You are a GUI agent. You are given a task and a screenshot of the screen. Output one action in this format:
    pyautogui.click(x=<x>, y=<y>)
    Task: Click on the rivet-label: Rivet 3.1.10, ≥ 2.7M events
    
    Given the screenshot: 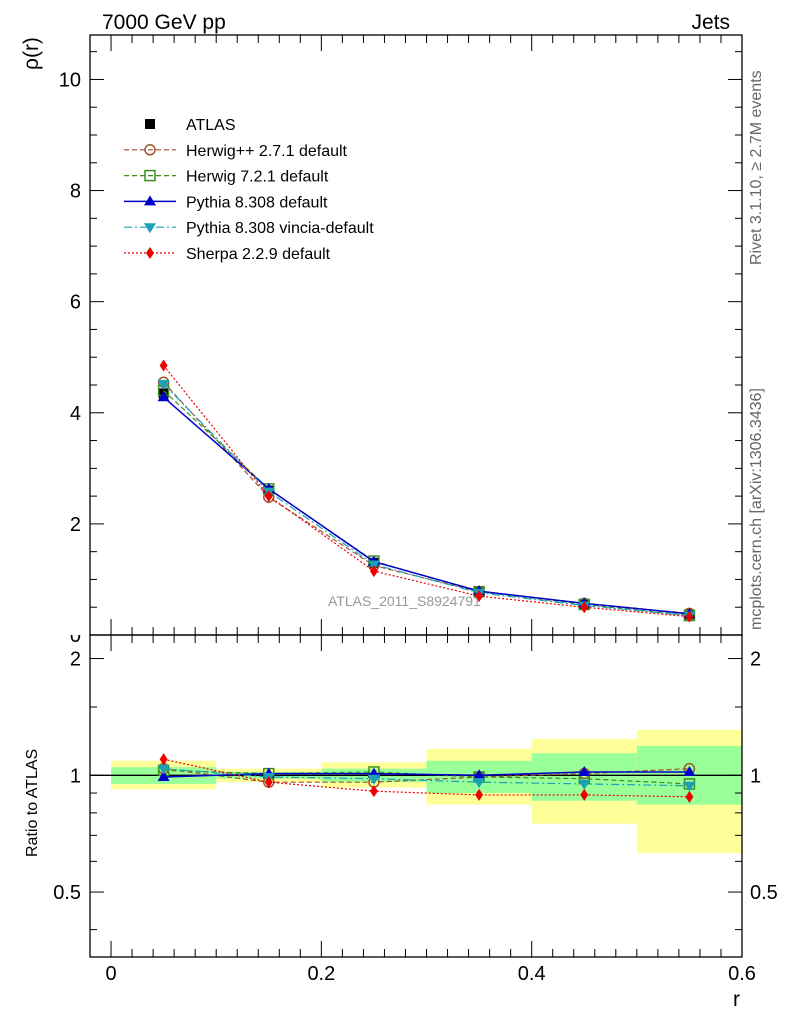 What is the action you would take?
    pyautogui.click(x=756, y=167)
    